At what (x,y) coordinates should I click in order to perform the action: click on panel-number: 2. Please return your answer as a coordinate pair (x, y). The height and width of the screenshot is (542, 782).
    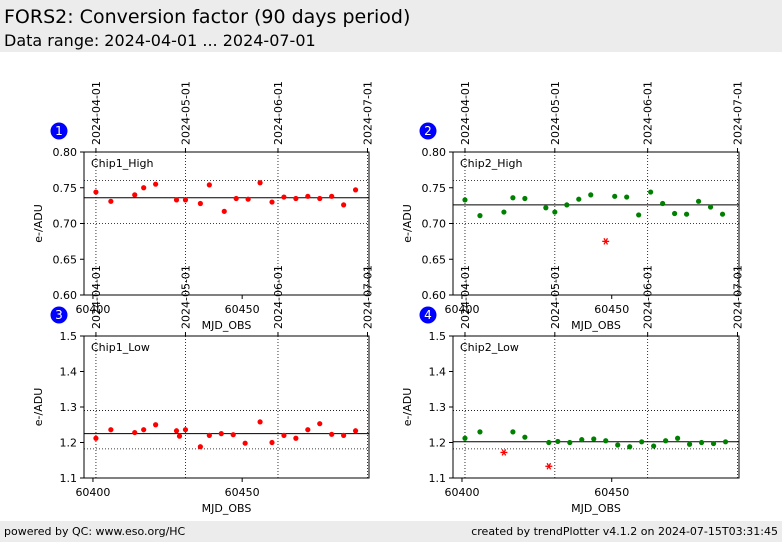
    Looking at the image, I should click on (428, 131).